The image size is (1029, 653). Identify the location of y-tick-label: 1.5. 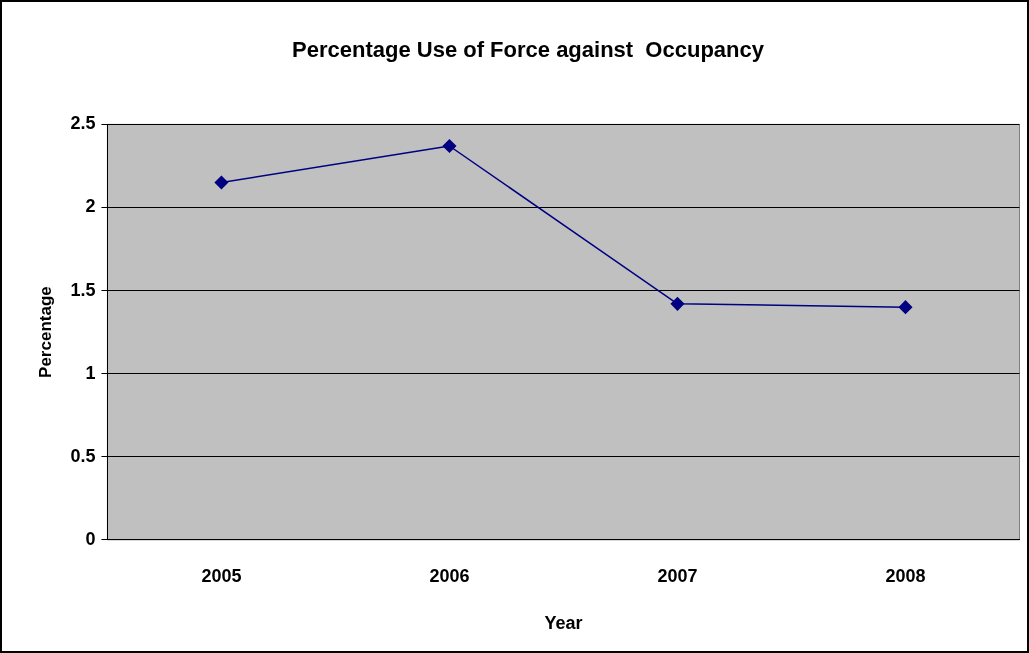
(83, 289).